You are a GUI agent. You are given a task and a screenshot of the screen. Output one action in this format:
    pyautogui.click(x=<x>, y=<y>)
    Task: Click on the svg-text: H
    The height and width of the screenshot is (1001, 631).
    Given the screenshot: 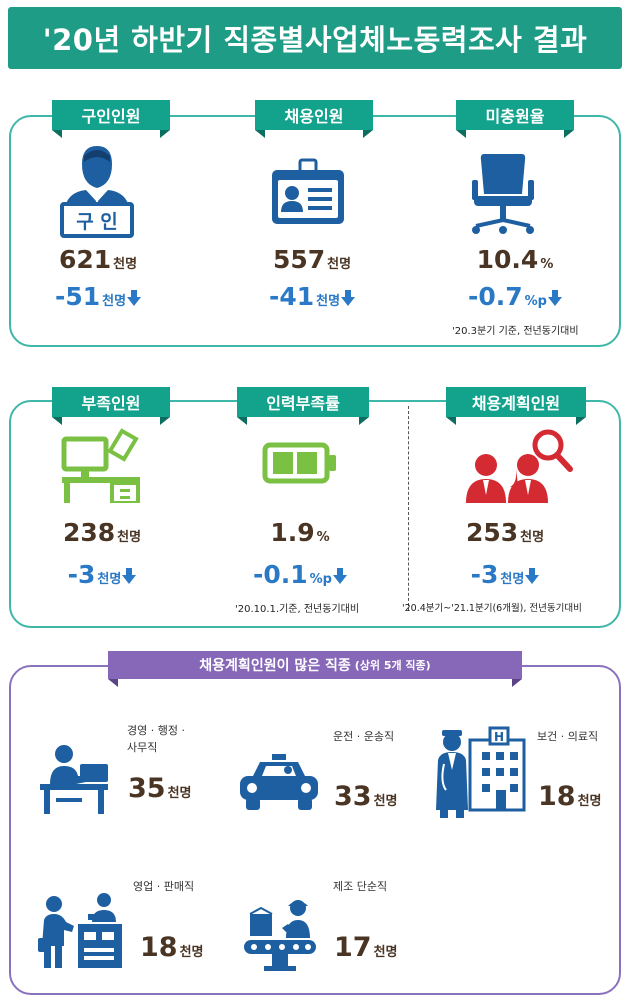 What is the action you would take?
    pyautogui.click(x=499, y=737)
    